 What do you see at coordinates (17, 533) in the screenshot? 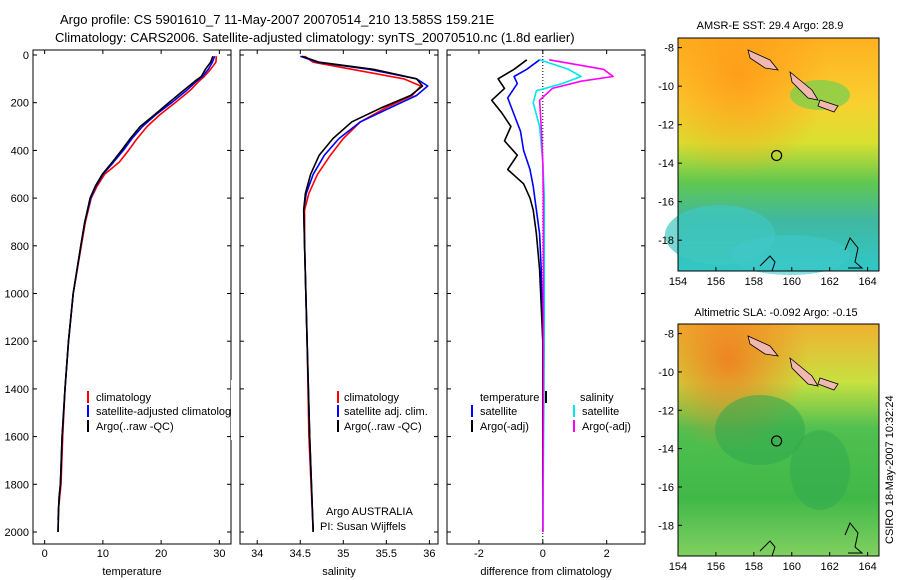
I see `y-tick-label: 2000` at bounding box center [17, 533].